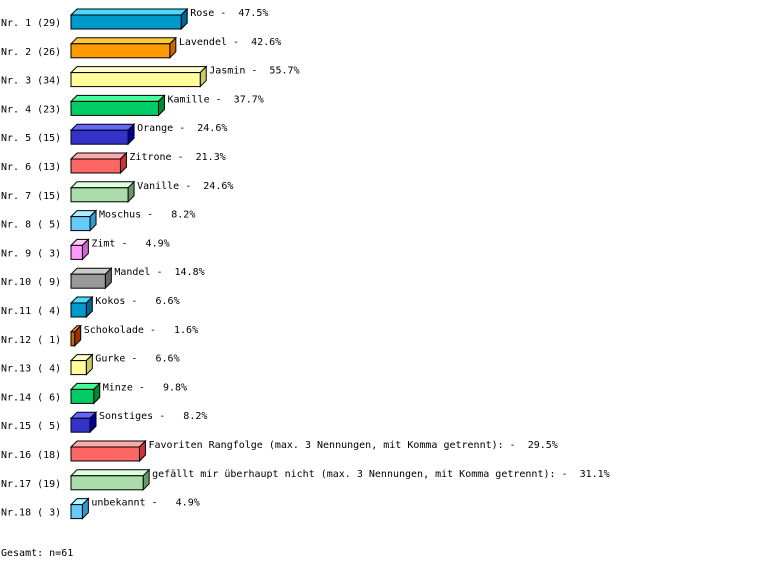  I want to click on category-label: Nr. 5 (15), so click(31, 138).